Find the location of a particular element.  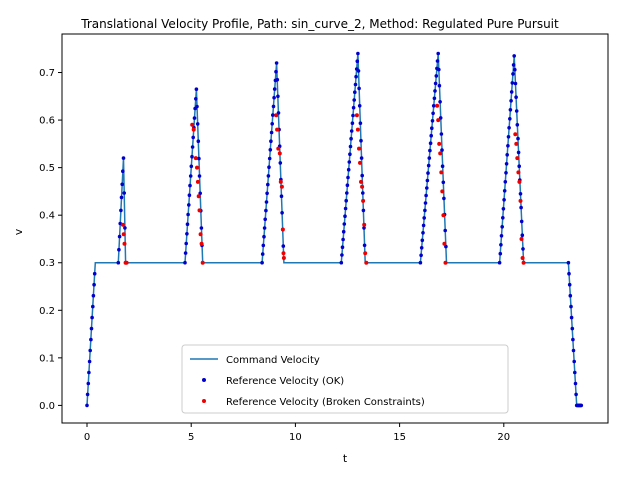

legend-broken-label: Reference Velocity (Broken Constraints) is located at coordinates (325, 402).